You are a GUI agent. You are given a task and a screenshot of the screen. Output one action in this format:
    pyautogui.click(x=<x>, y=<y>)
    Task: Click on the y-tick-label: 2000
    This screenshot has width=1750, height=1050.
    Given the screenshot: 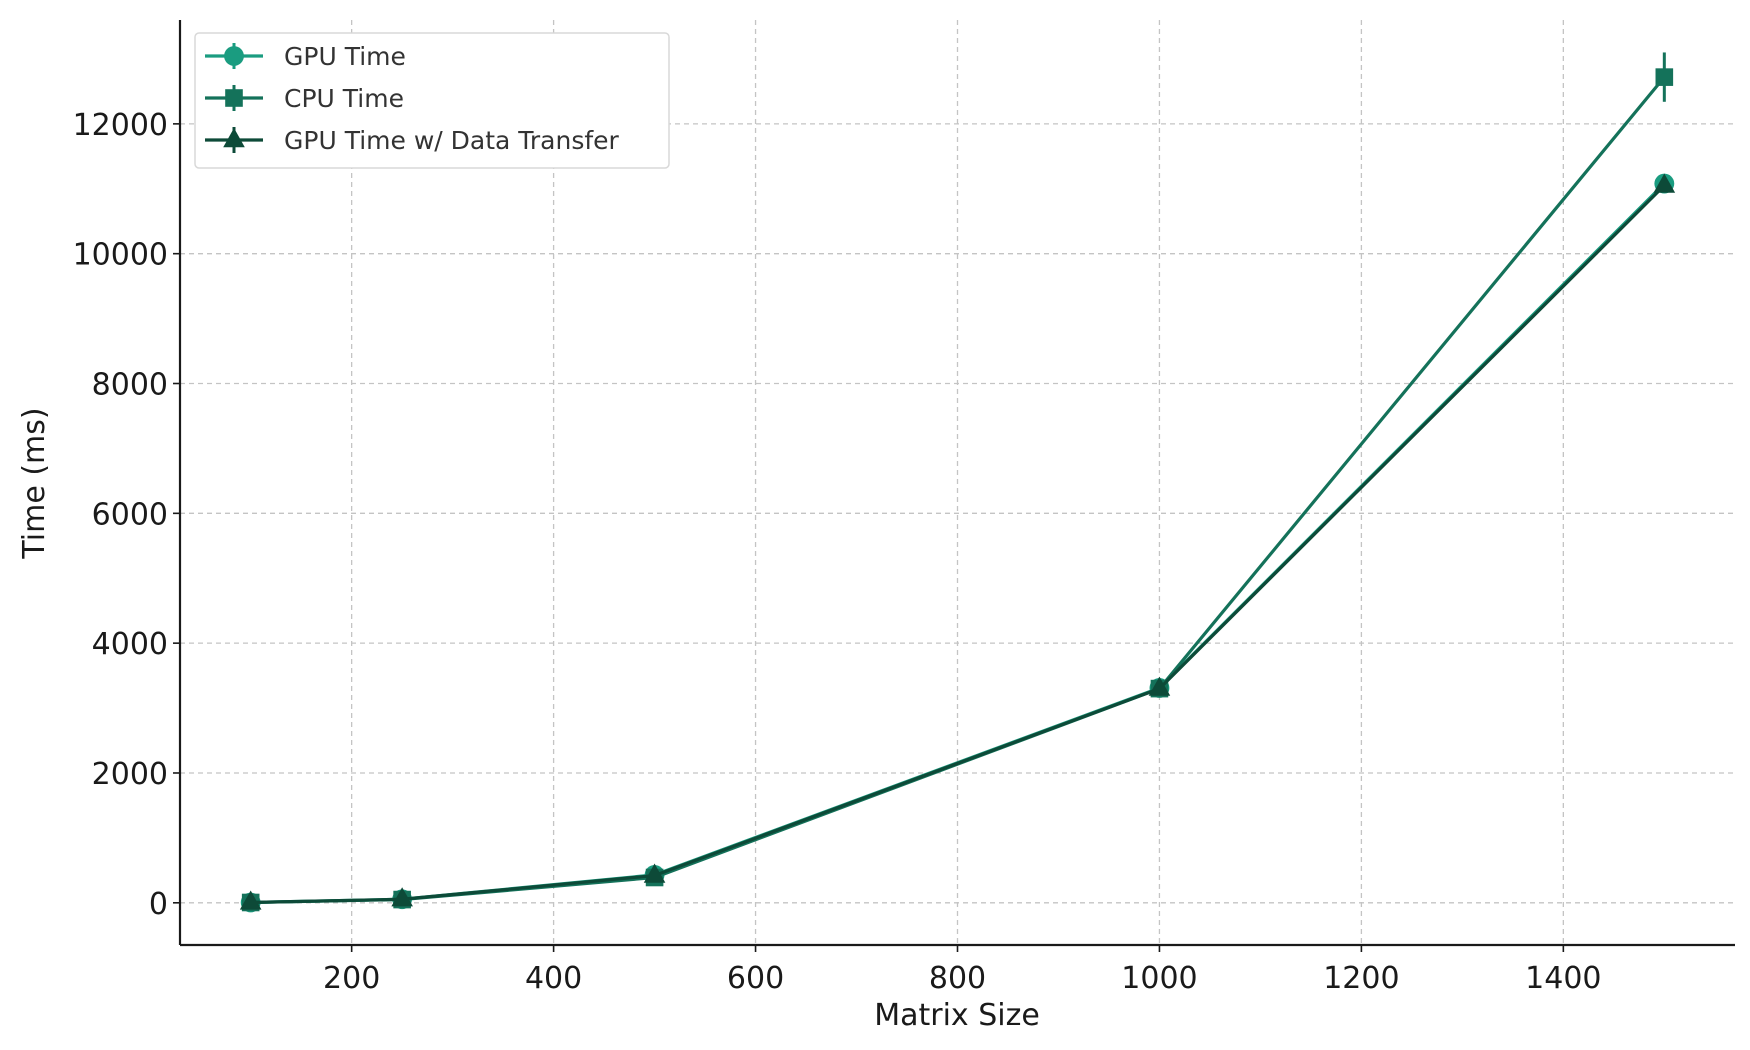 What is the action you would take?
    pyautogui.click(x=130, y=774)
    